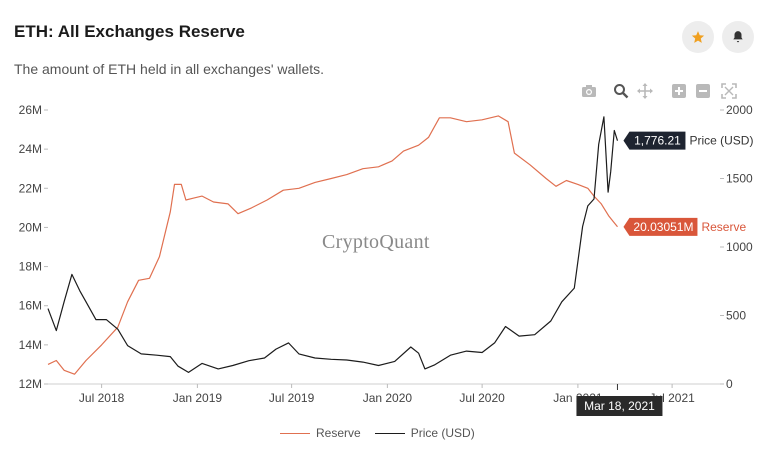 The width and height of the screenshot is (768, 453). I want to click on y-left-tick-label: 12M, so click(30, 384).